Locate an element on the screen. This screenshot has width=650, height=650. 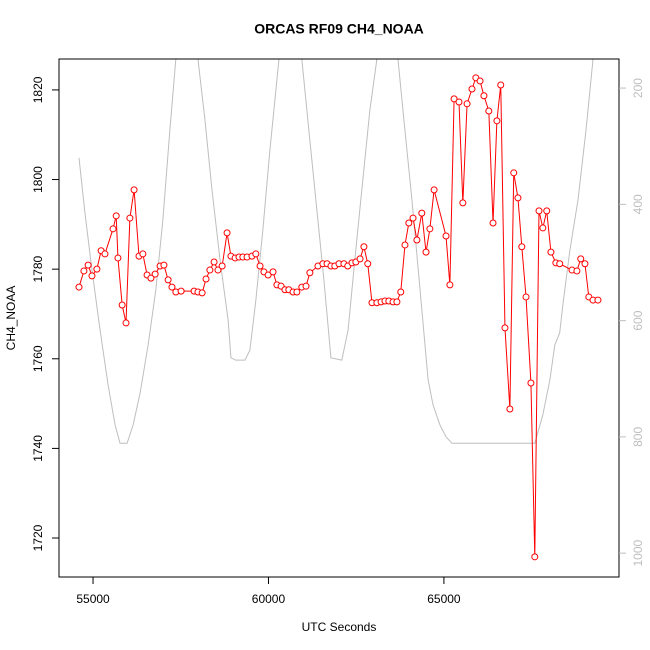
y2-tick-label: 400 is located at coordinates (638, 204).